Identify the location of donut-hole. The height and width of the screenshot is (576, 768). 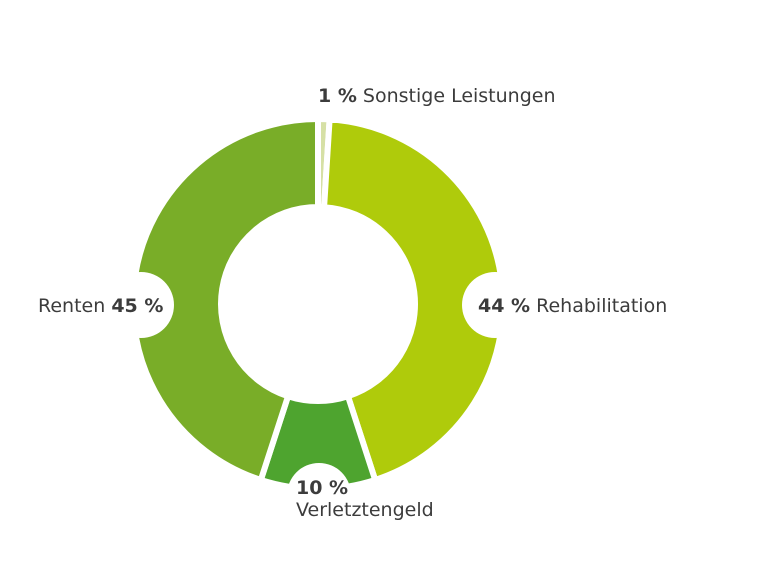
(318, 304).